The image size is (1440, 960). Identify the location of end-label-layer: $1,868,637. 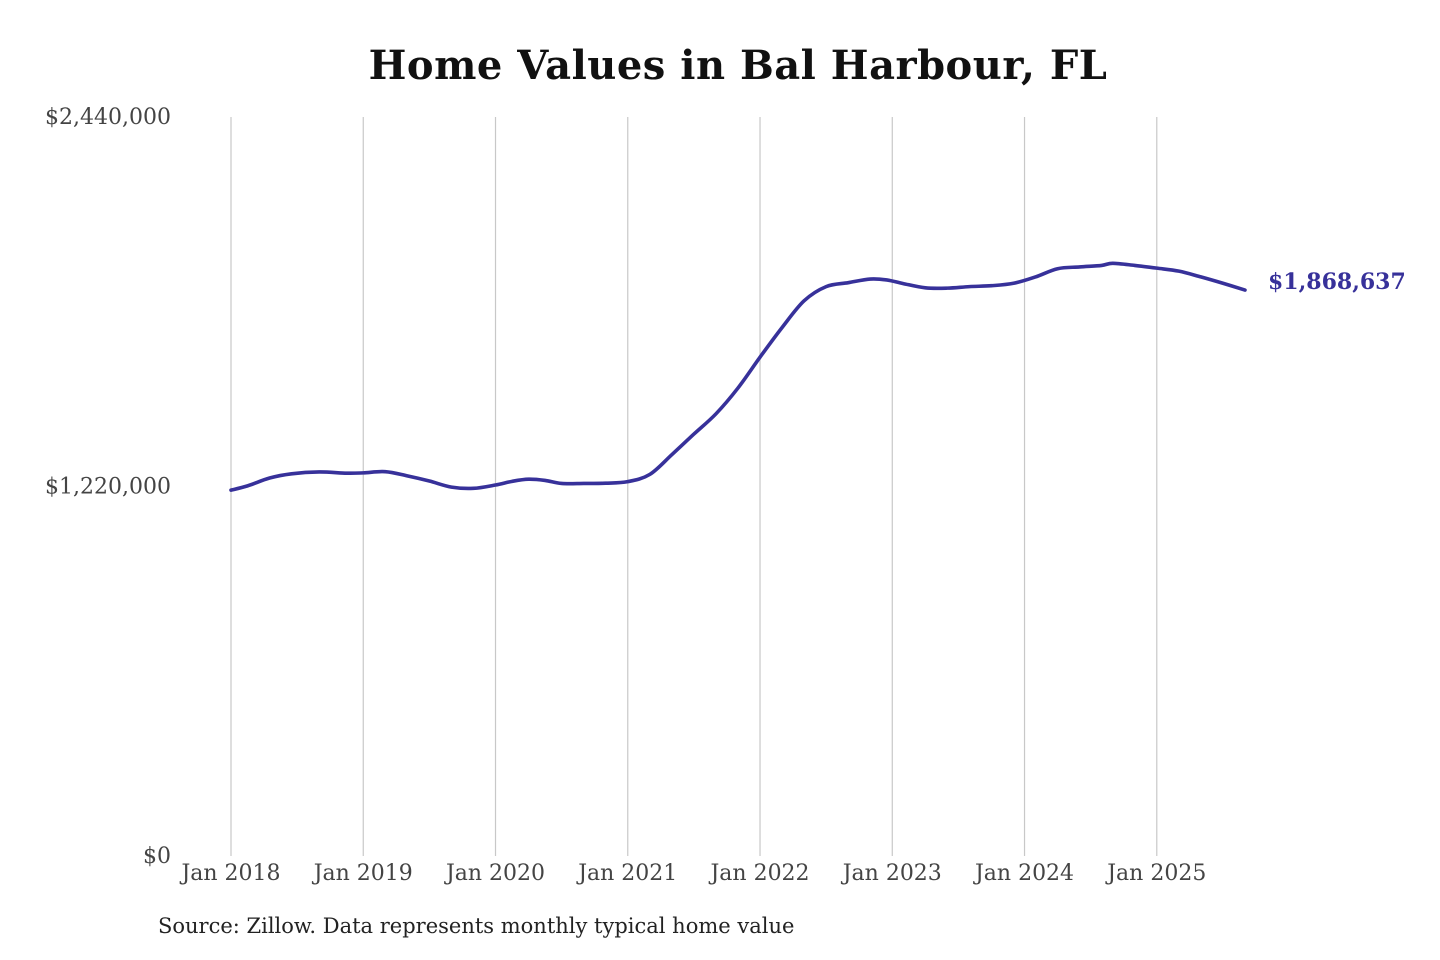
(1337, 282).